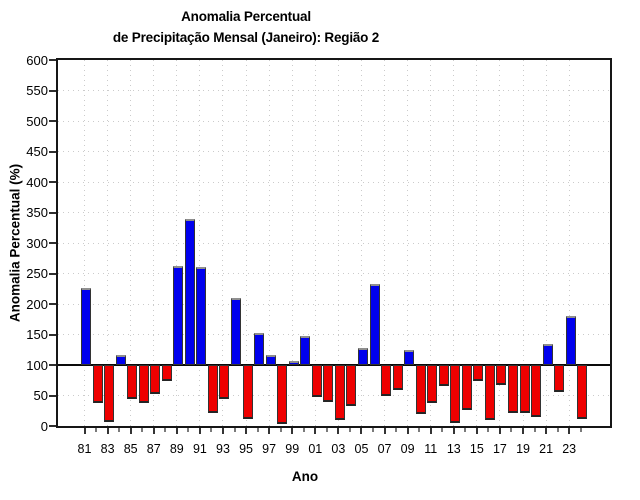 Image resolution: width=640 pixels, height=500 pixels. I want to click on y-tick-label-0: 0, so click(44, 426).